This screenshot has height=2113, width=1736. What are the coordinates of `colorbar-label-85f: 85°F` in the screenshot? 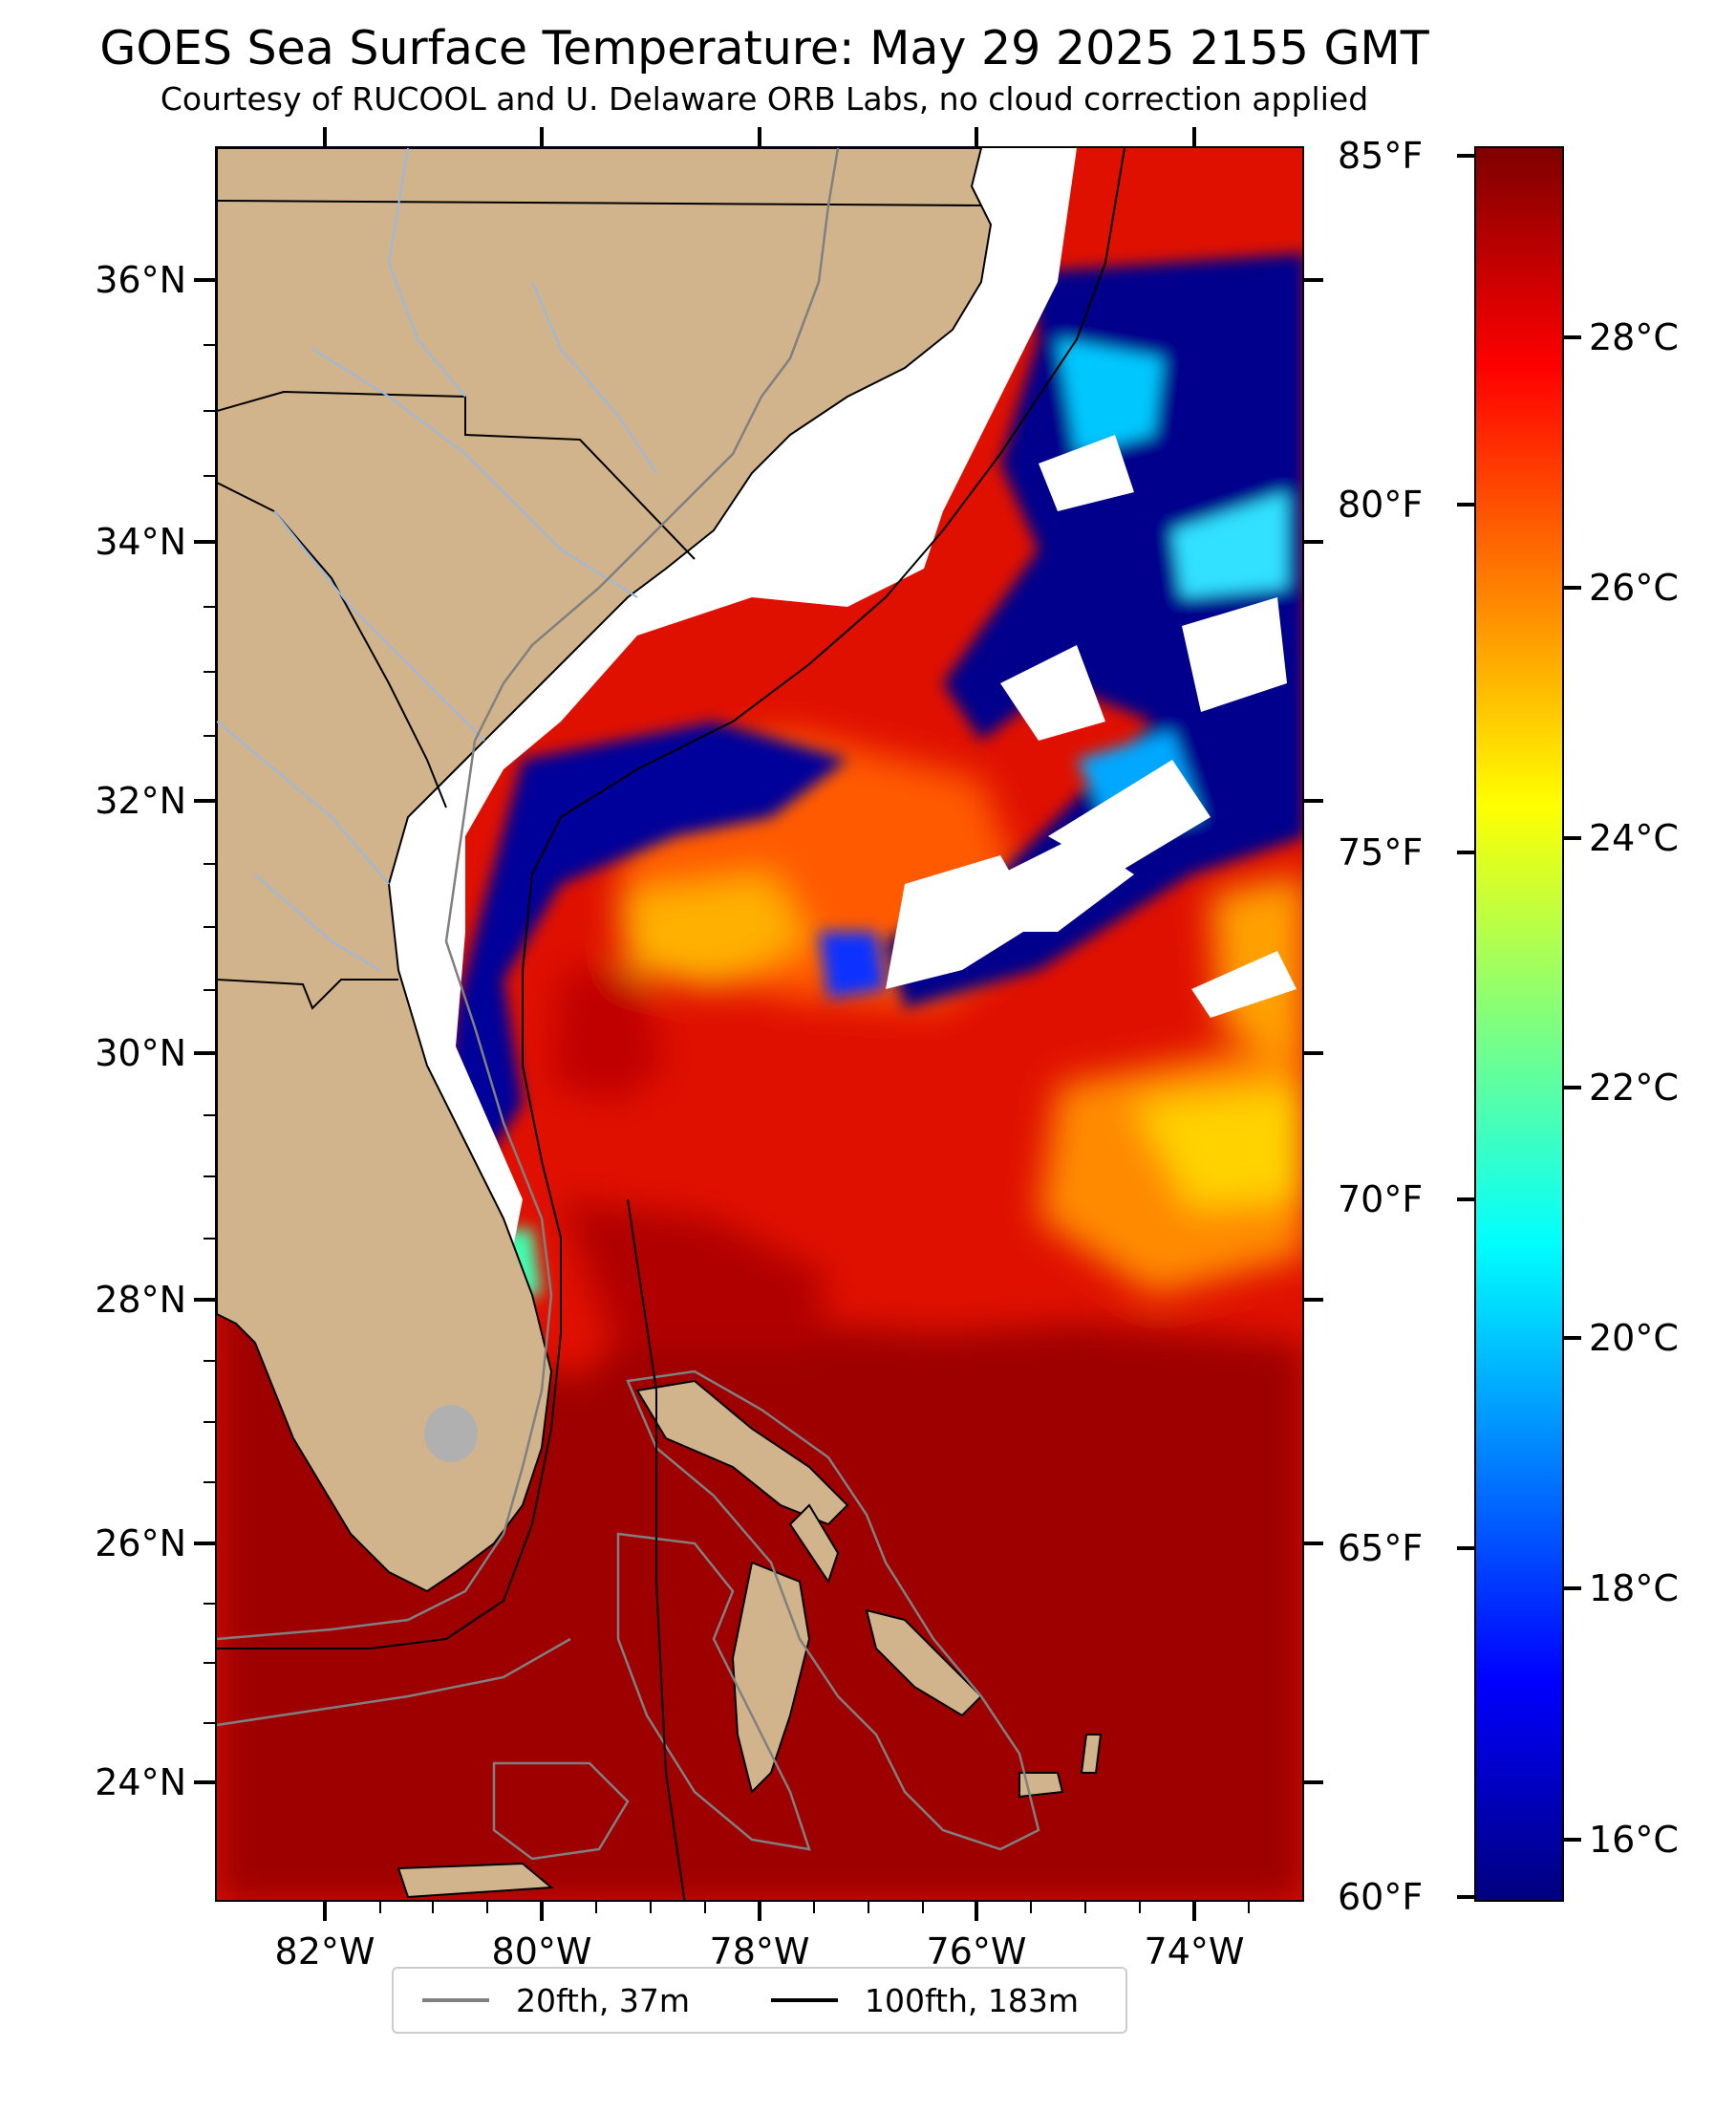 It's located at (1381, 156).